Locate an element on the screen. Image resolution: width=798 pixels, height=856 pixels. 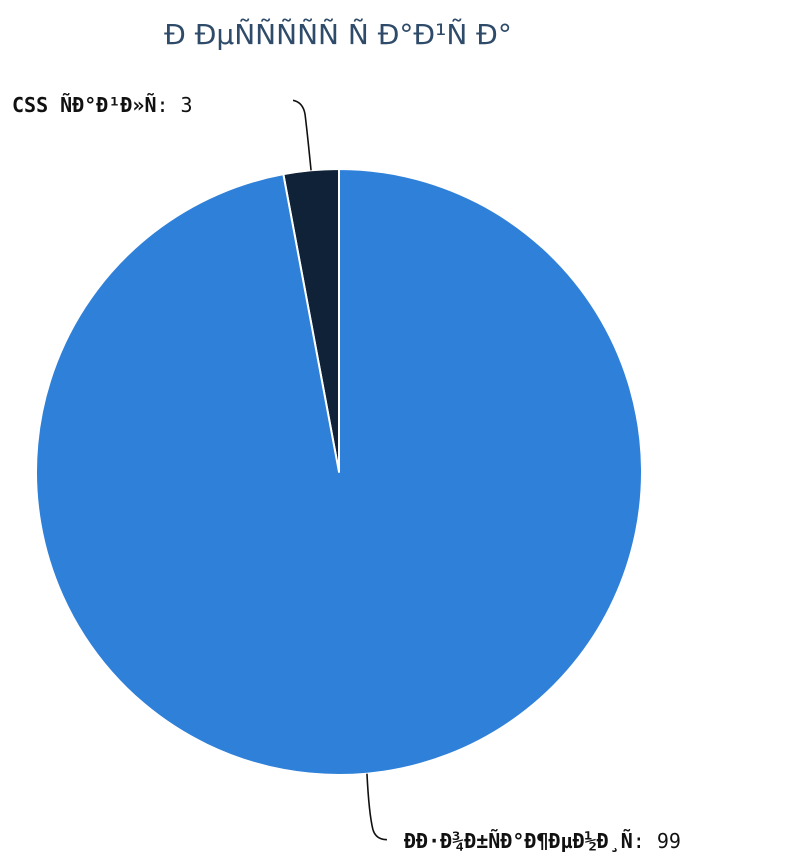
slice-label-css: CSS ÑÐ°Ð¹Ð»Ñ: 3 is located at coordinates (102, 105).